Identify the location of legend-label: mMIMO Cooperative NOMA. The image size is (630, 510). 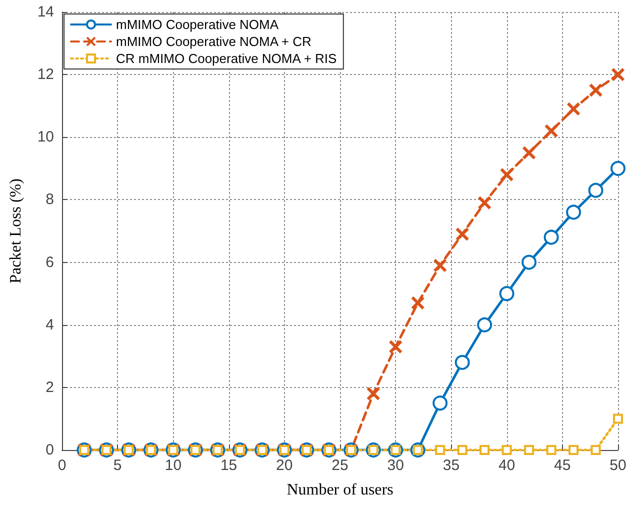
(197, 24).